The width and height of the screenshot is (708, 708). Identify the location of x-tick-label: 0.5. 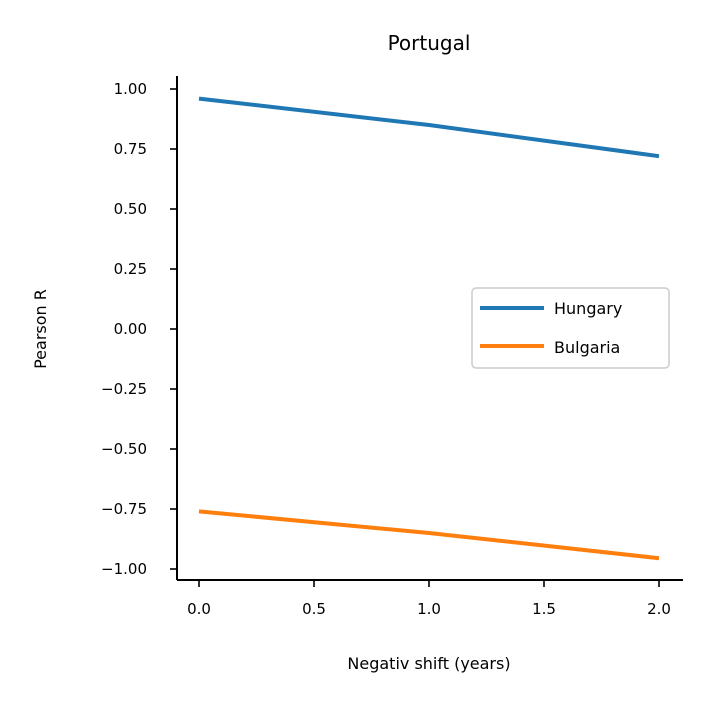
(314, 609).